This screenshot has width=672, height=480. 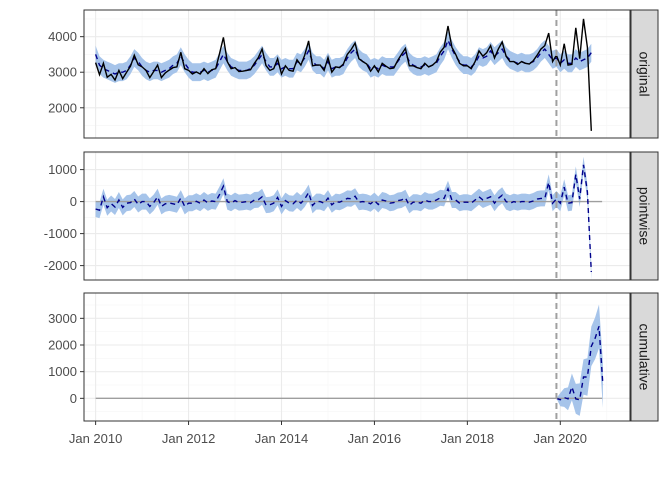 What do you see at coordinates (96, 438) in the screenshot?
I see `x-tick-label: Jan 2010` at bounding box center [96, 438].